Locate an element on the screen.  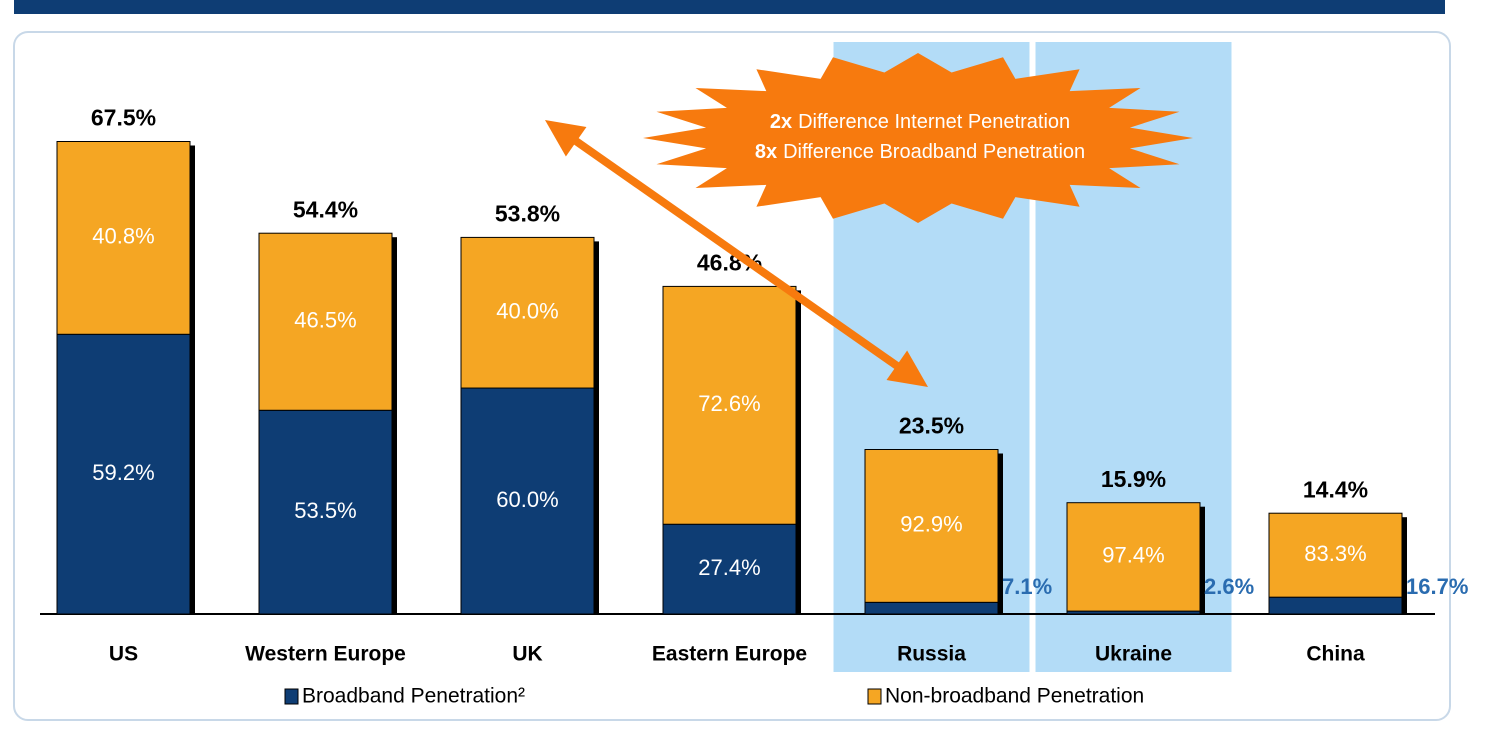
segment-label: 92.9% is located at coordinates (931, 524).